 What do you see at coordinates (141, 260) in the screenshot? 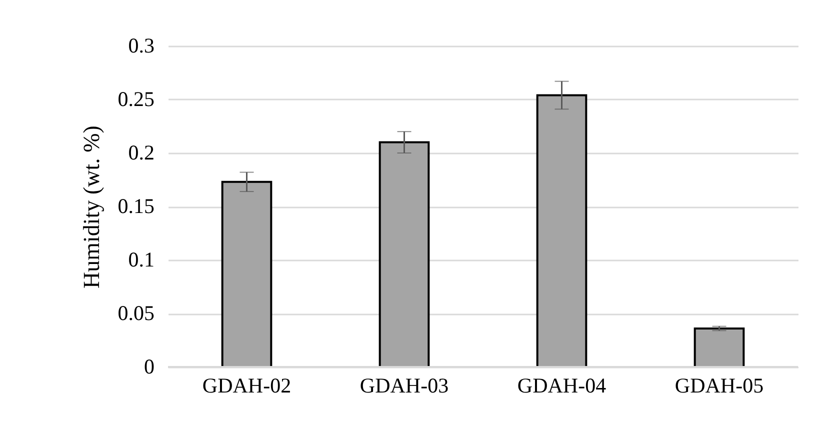
I see `y-tick-label: 0.1` at bounding box center [141, 260].